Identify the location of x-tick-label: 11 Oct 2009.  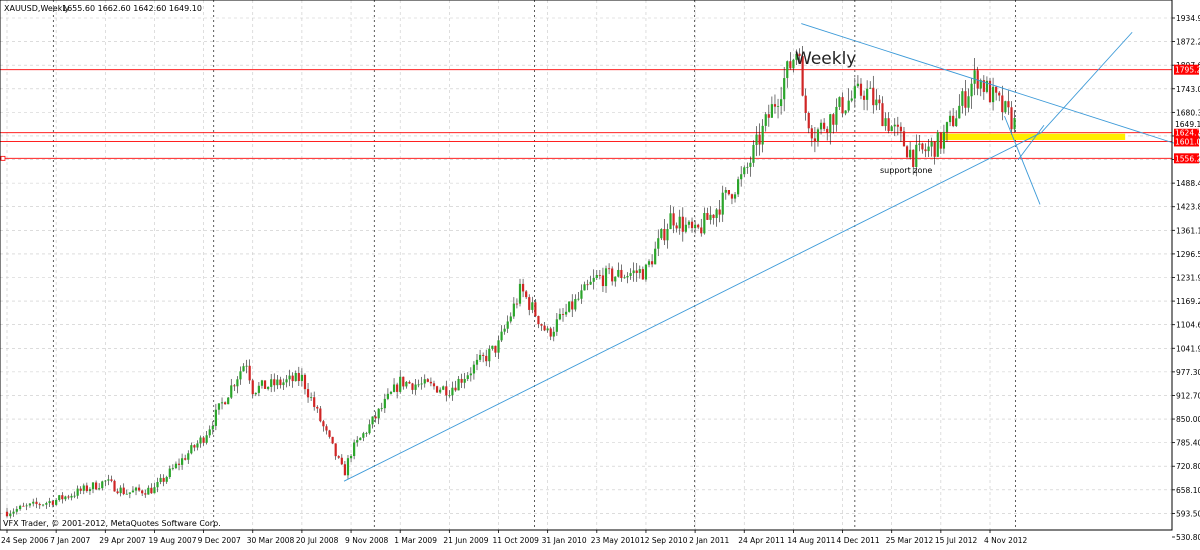
(516, 540).